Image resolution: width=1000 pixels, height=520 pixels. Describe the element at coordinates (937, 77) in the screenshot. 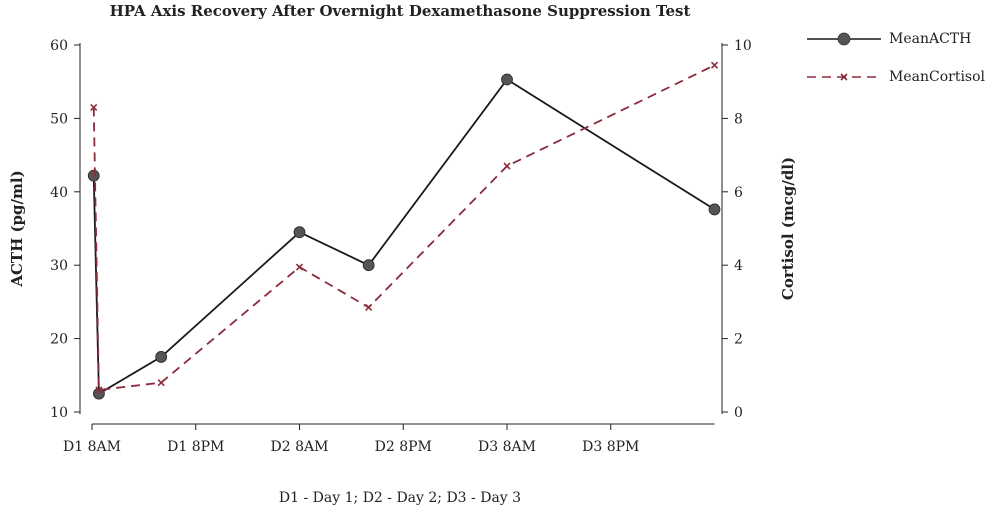

I see `legend-label-cortisol: MeanCortisol` at that location.